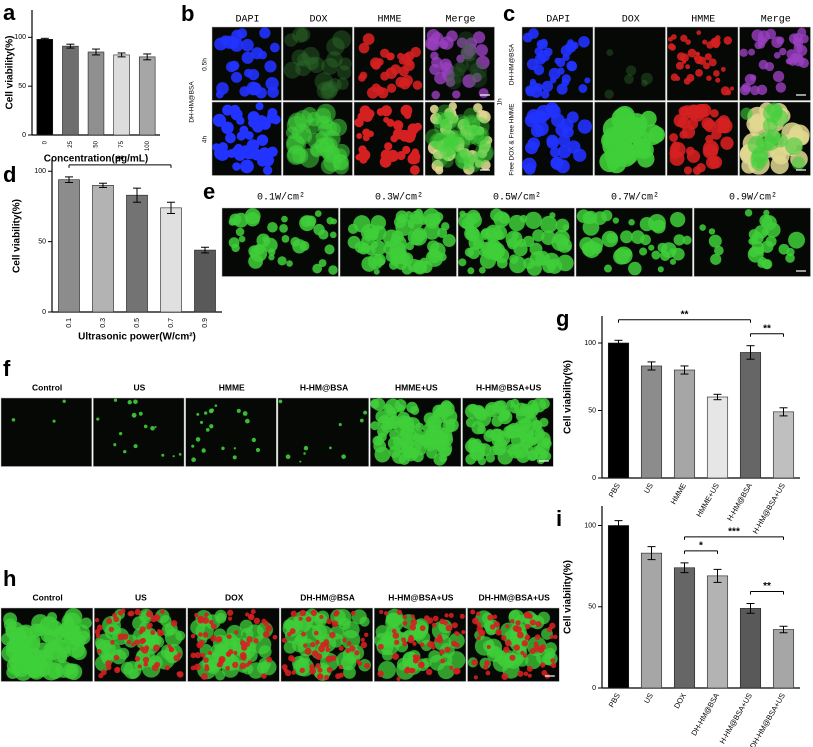 The image size is (813, 747). I want to click on column-header: Merge, so click(776, 20).